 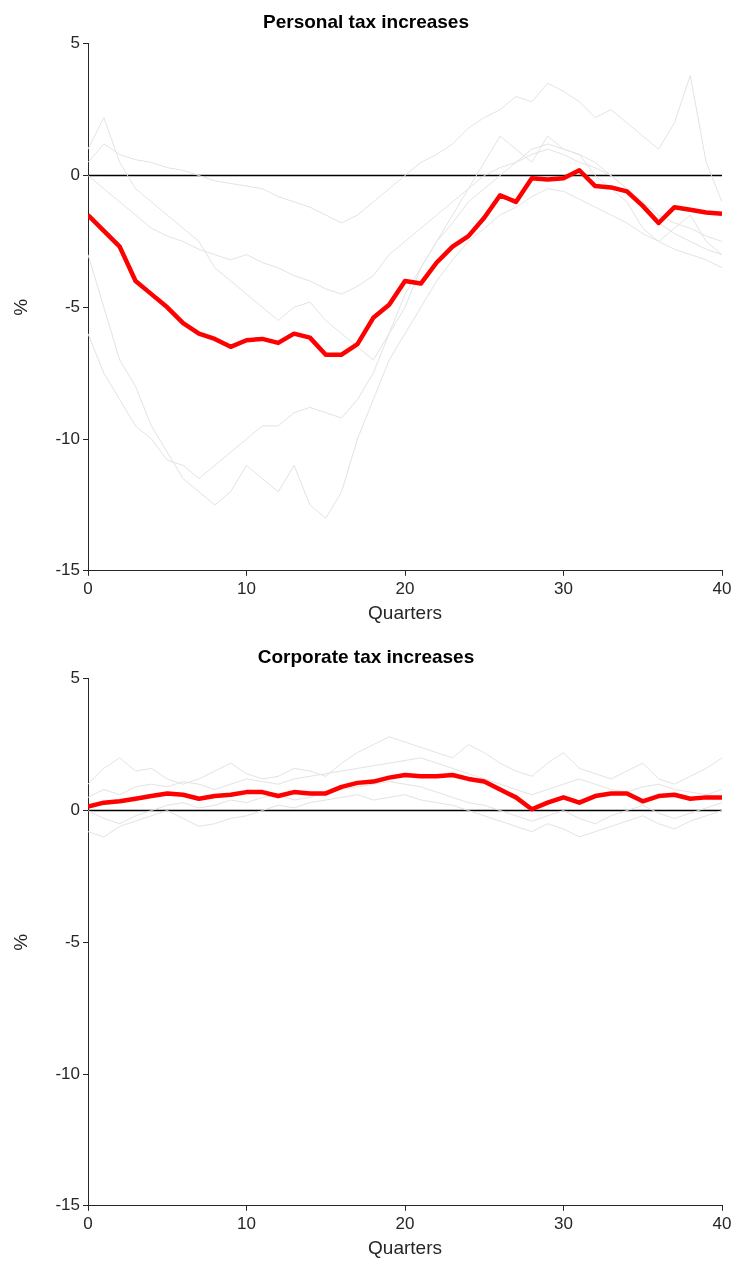 What do you see at coordinates (366, 21) in the screenshot?
I see `chart-title: Personal tax increases` at bounding box center [366, 21].